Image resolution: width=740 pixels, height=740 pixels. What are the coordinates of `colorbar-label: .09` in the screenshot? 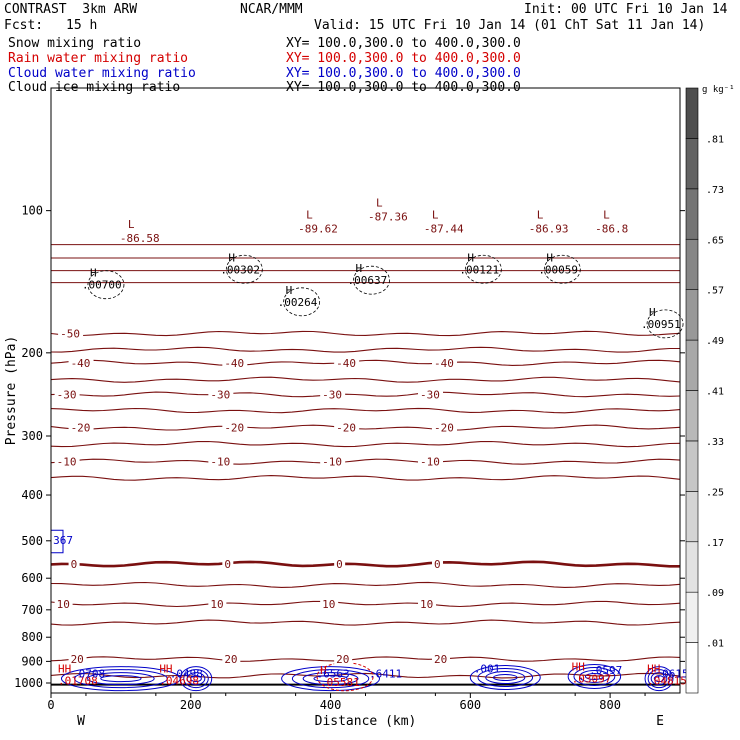 It's located at (715, 593).